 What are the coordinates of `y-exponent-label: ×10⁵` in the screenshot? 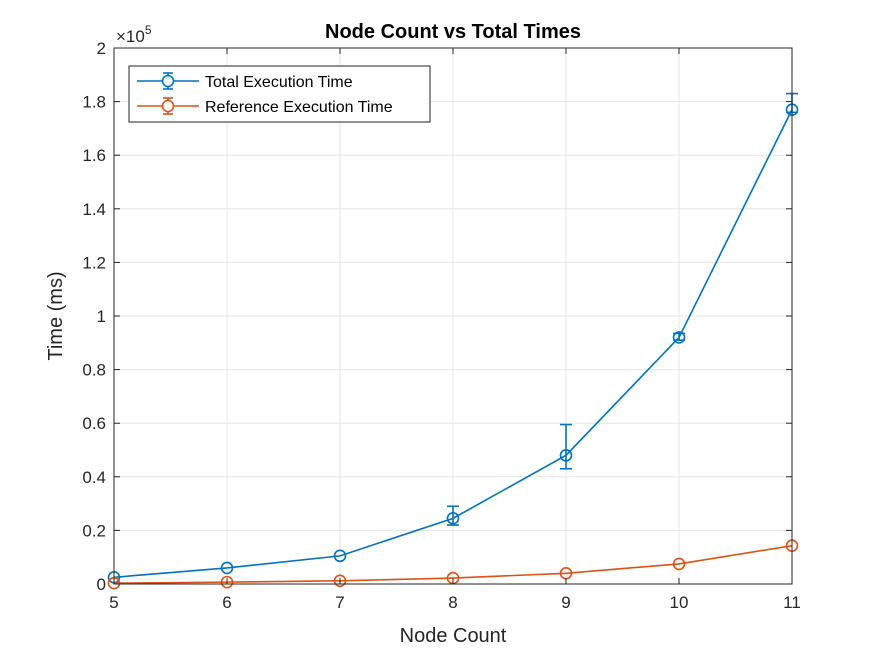 It's located at (134, 34).